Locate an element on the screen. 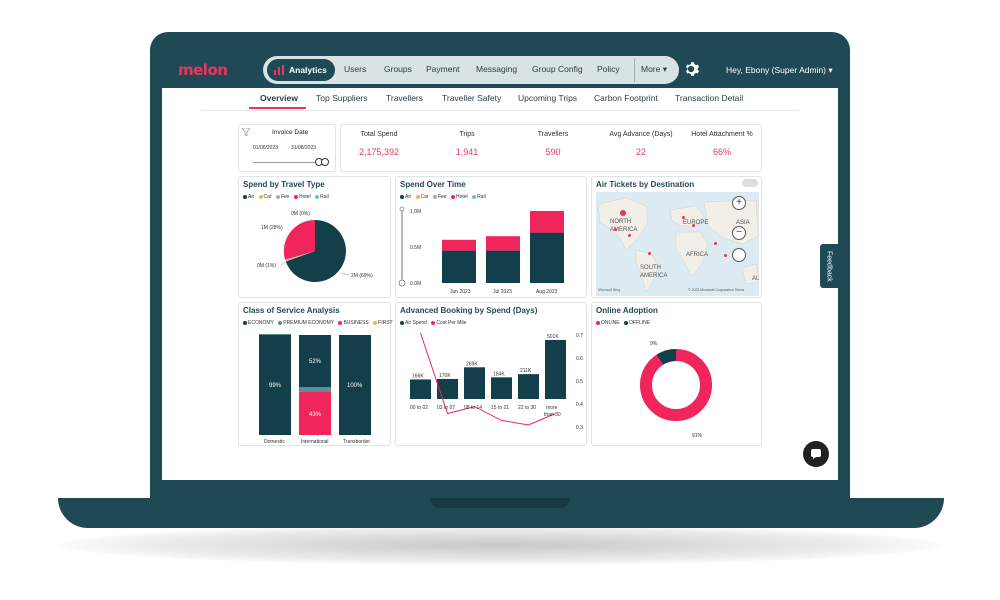 This screenshot has width=1000, height=600. active-tab-underline is located at coordinates (277, 108).